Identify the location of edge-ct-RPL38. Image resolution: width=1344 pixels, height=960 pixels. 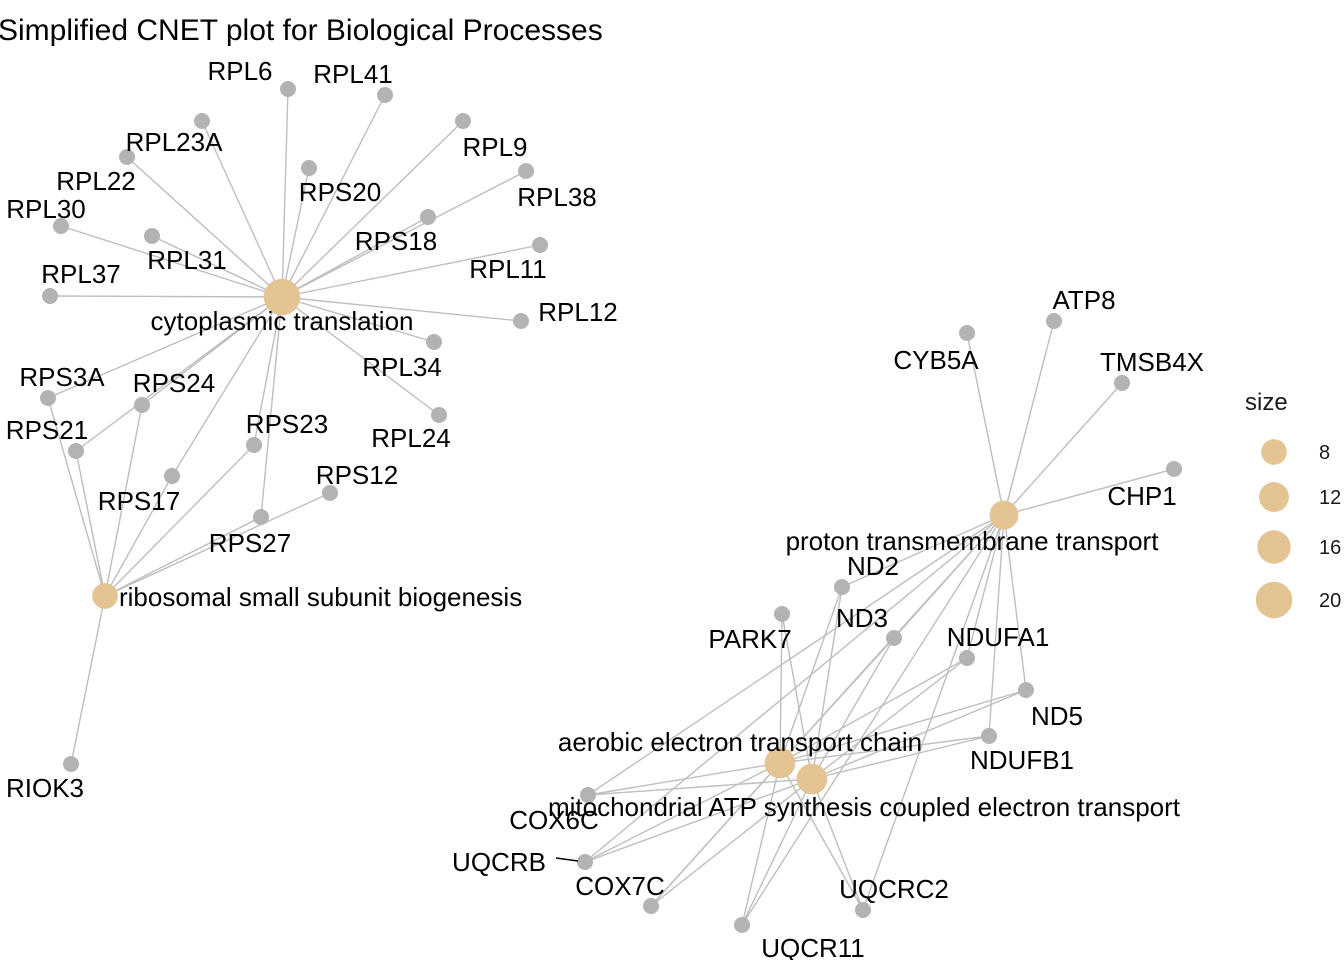
(404, 234).